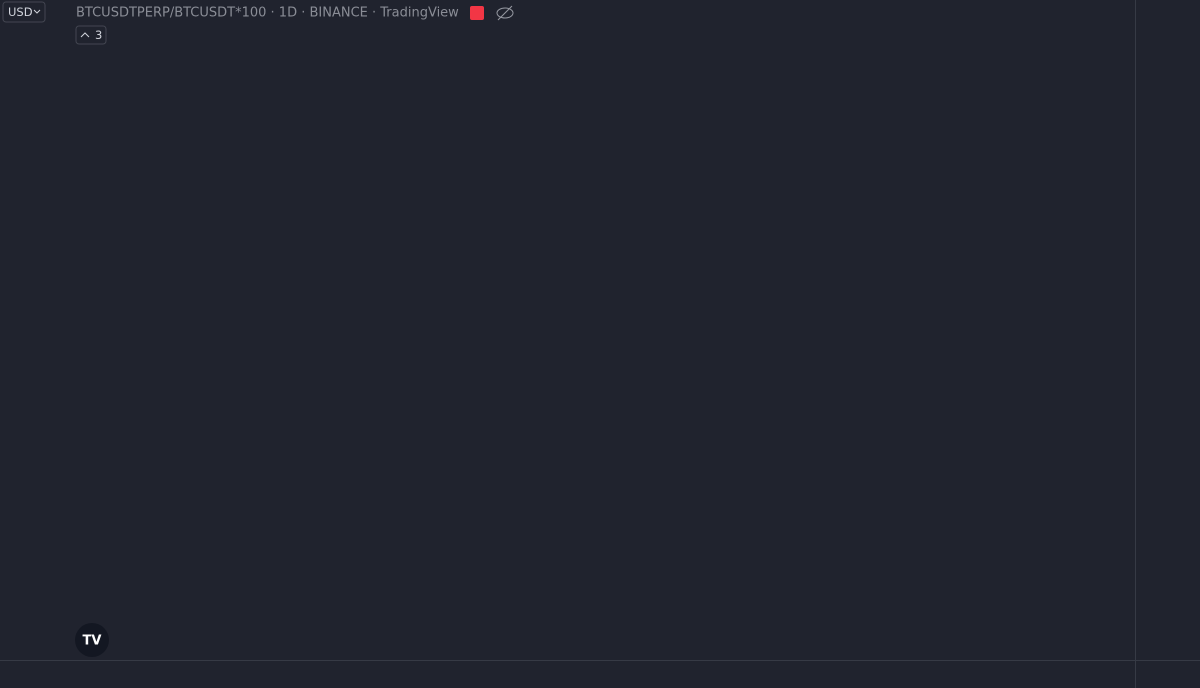 This screenshot has height=688, width=1200. What do you see at coordinates (85, 35) in the screenshot?
I see `collapse-chevron` at bounding box center [85, 35].